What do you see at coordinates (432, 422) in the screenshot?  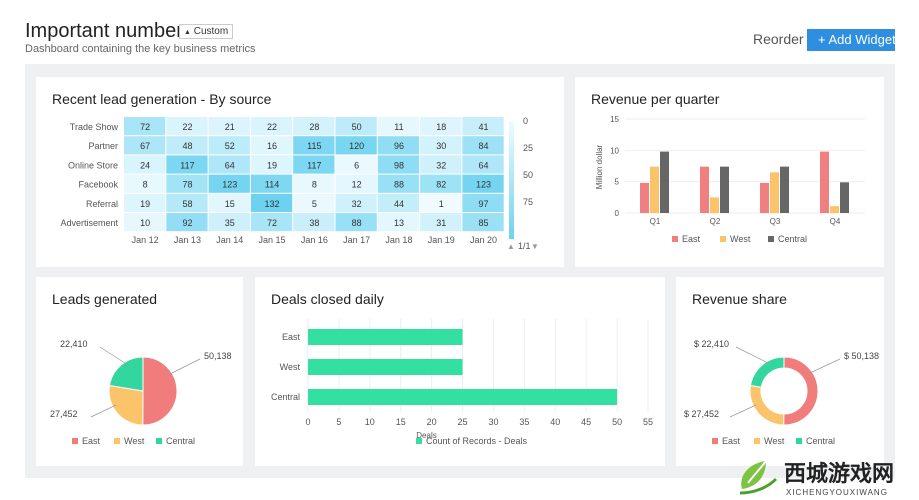 I see `deals-x-tick: 20` at bounding box center [432, 422].